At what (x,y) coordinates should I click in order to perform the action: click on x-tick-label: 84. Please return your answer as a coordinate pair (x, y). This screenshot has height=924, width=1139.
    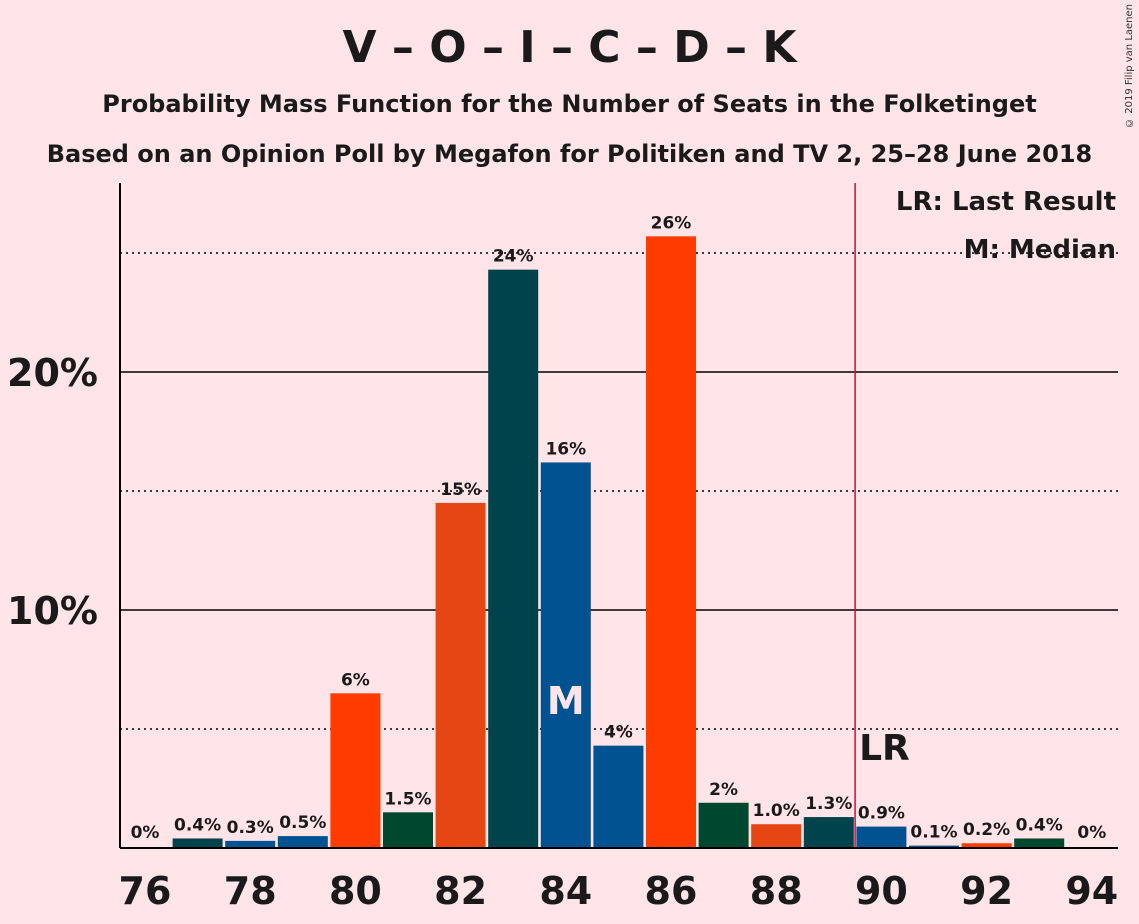
    Looking at the image, I should click on (565, 891).